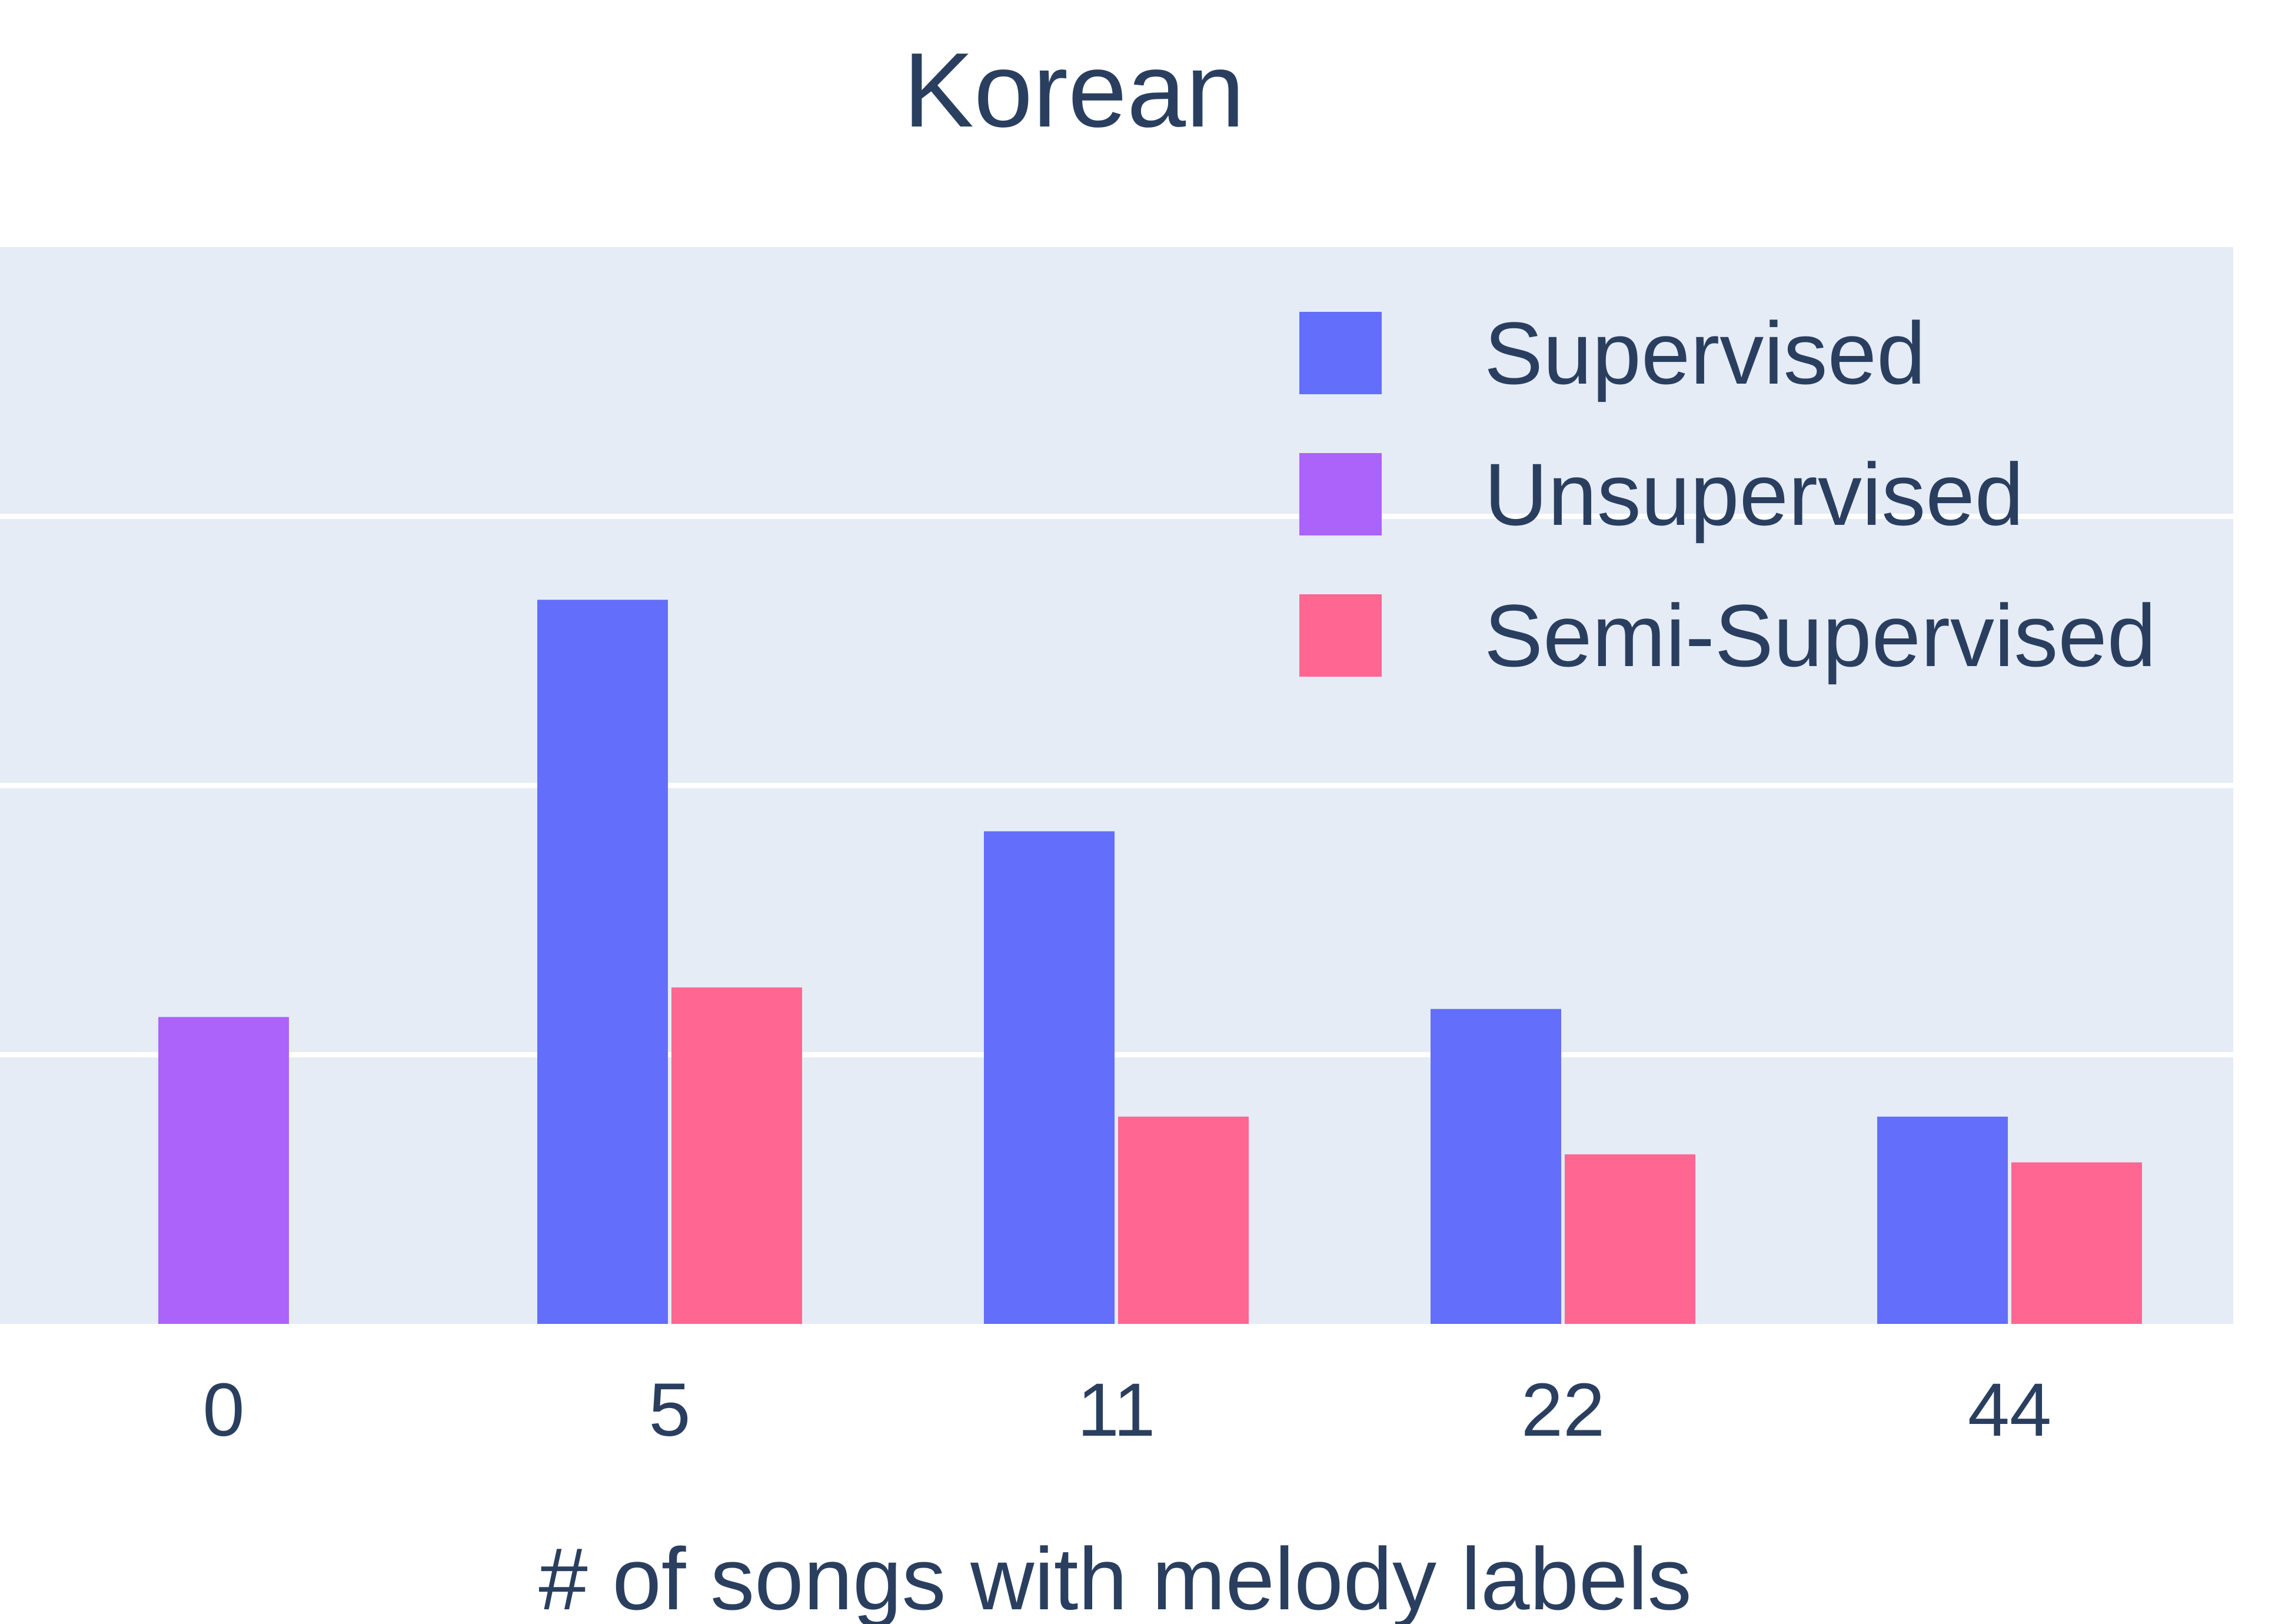 The height and width of the screenshot is (1624, 2295). What do you see at coordinates (669, 1410) in the screenshot?
I see `x-tick-label-5: 5` at bounding box center [669, 1410].